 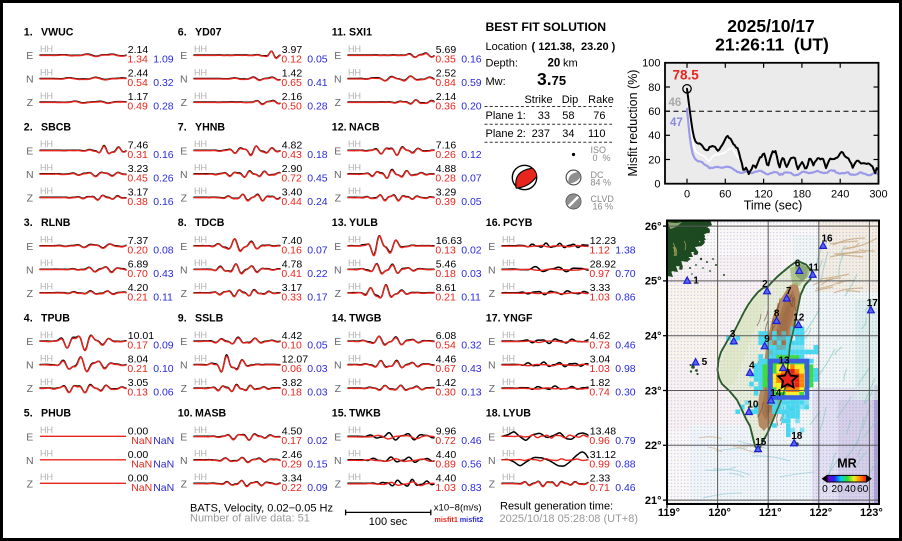 What do you see at coordinates (365, 318) in the screenshot?
I see `svg-text: TWGB` at bounding box center [365, 318].